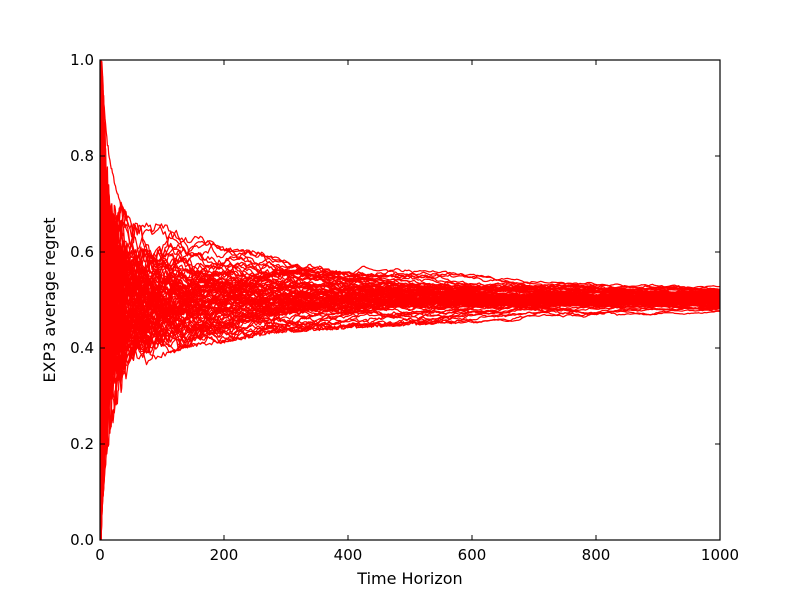 The image size is (800, 600). What do you see at coordinates (224, 555) in the screenshot?
I see `x-tick-label: 200` at bounding box center [224, 555].